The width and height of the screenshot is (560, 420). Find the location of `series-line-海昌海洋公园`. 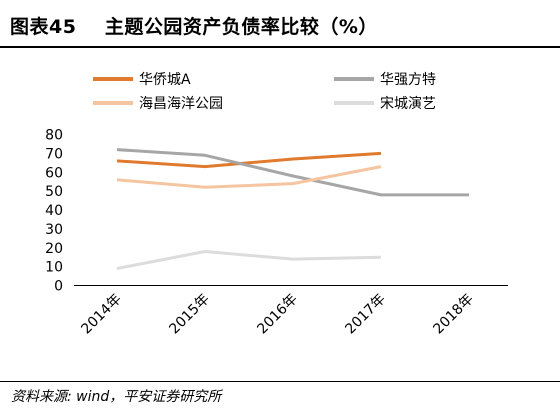

series-line-海昌海洋公园 is located at coordinates (249, 177).